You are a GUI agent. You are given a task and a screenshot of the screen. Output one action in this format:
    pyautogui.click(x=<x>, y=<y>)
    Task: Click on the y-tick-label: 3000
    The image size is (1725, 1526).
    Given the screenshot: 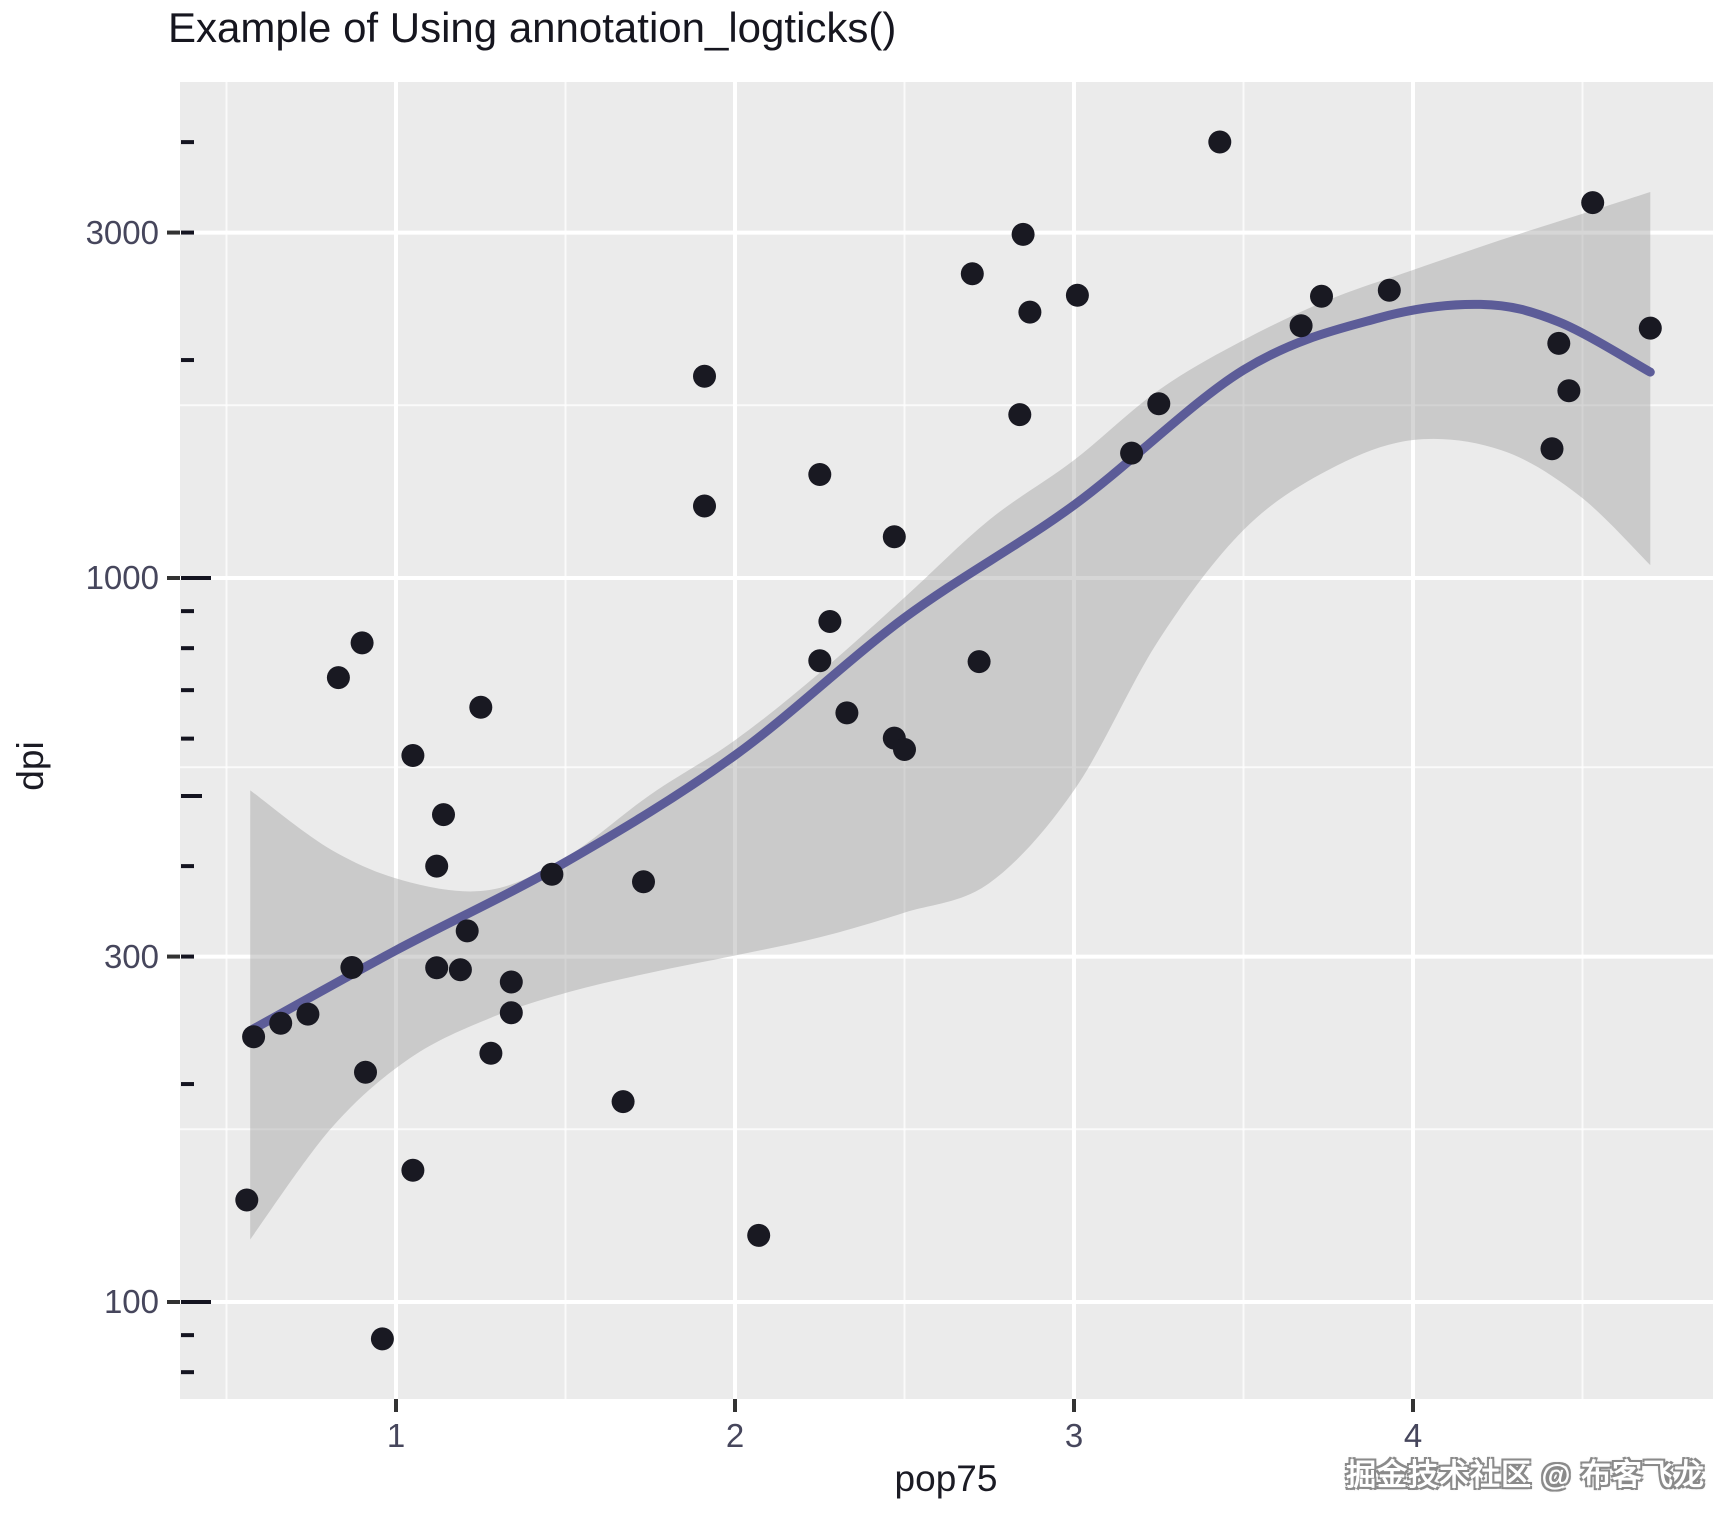 What is the action you would take?
    pyautogui.click(x=122, y=232)
    